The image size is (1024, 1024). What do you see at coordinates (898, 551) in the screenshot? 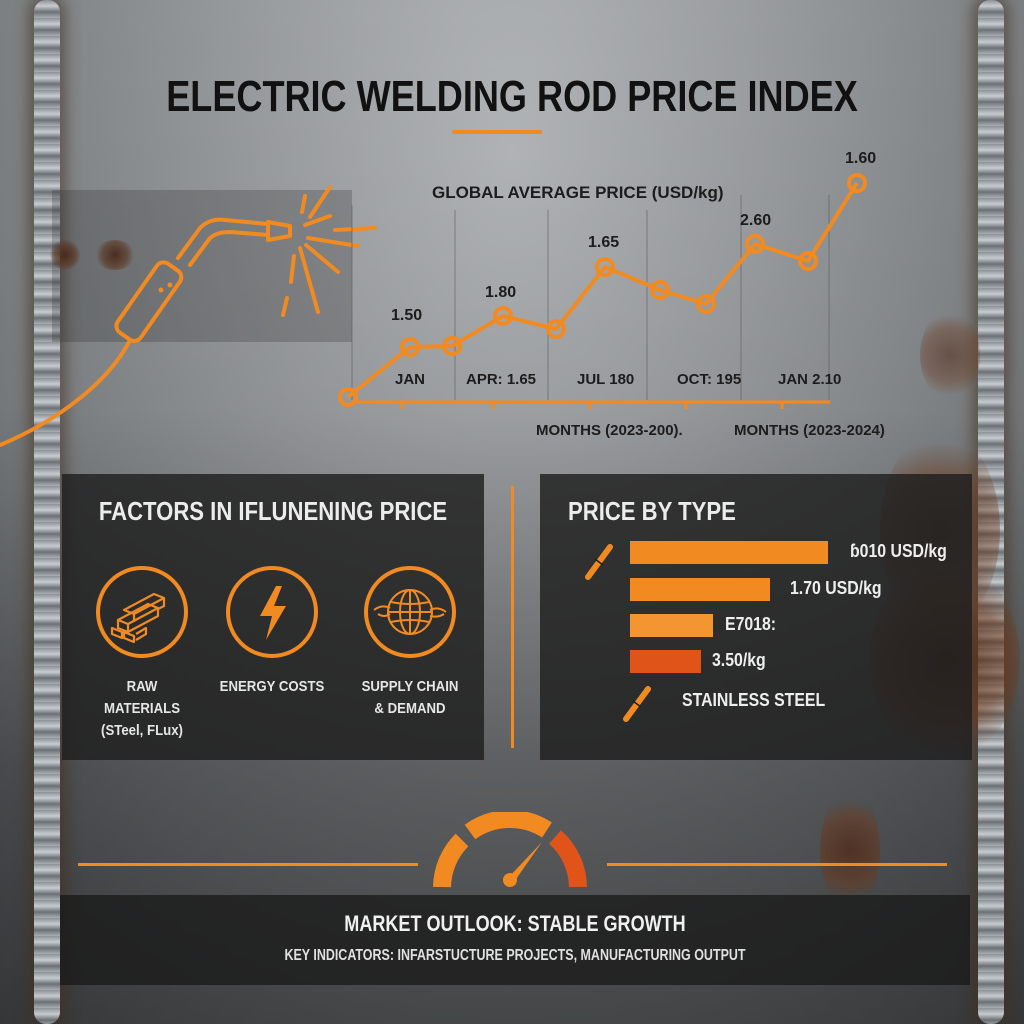
I see `bar-value-label: ɓ010 USD/kg` at bounding box center [898, 551].